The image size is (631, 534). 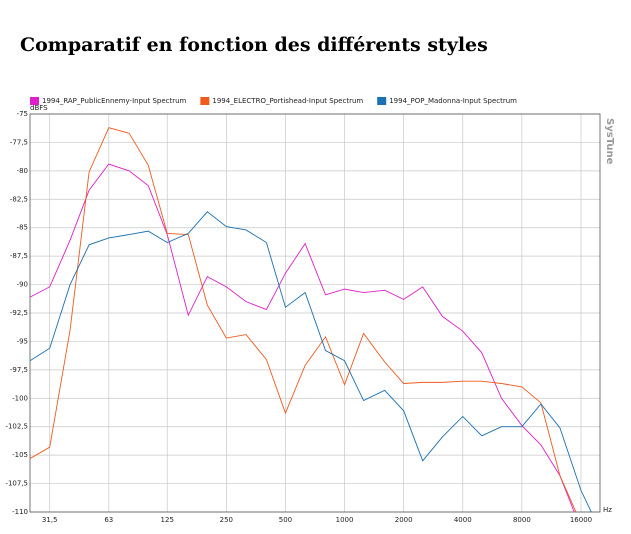 What do you see at coordinates (39, 108) in the screenshot?
I see `y-axis-label: dBFS` at bounding box center [39, 108].